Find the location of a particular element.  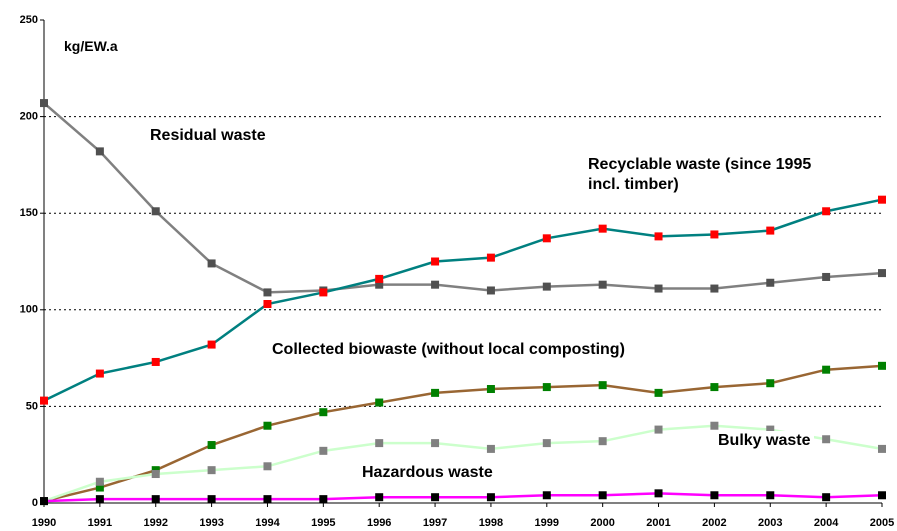

x-tick-label: 2003 is located at coordinates (770, 523).